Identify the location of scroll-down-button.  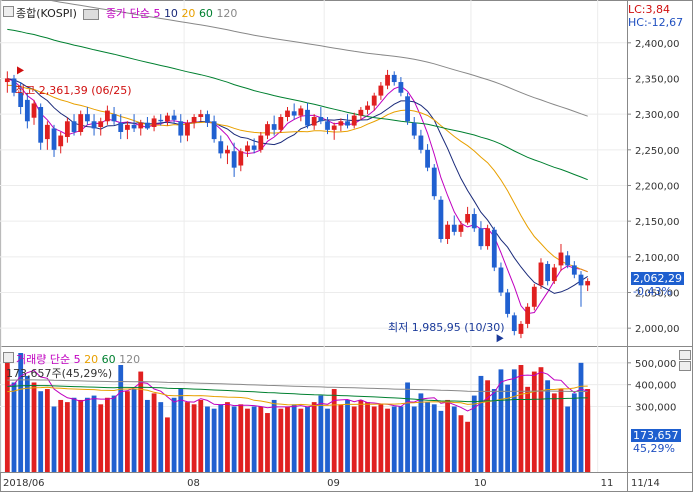
(685, 366).